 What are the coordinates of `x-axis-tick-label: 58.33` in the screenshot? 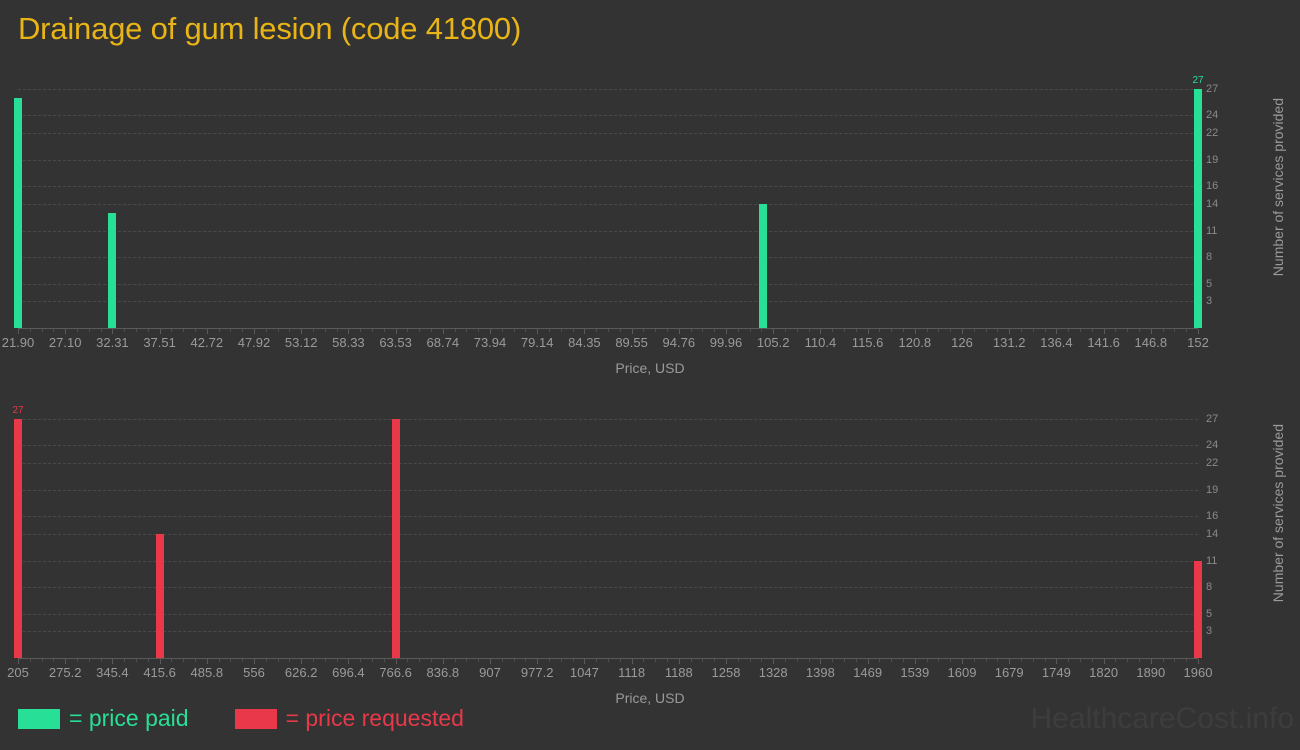 It's located at (348, 342).